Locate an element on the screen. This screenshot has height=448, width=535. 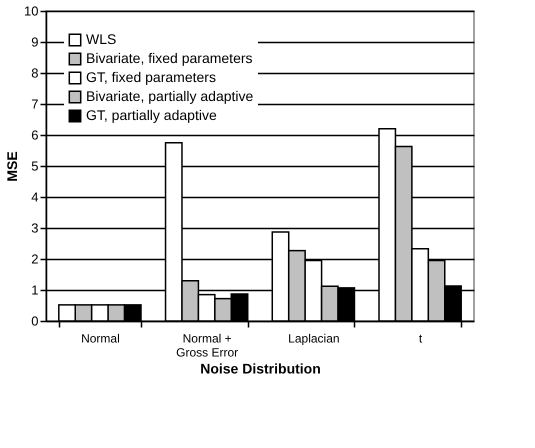
legend-label: GT, partially adaptive is located at coordinates (151, 115).